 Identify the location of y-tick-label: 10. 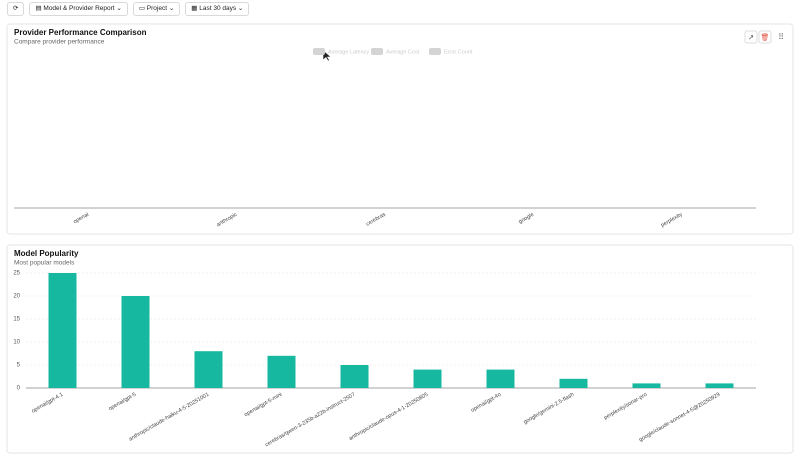
(16, 343).